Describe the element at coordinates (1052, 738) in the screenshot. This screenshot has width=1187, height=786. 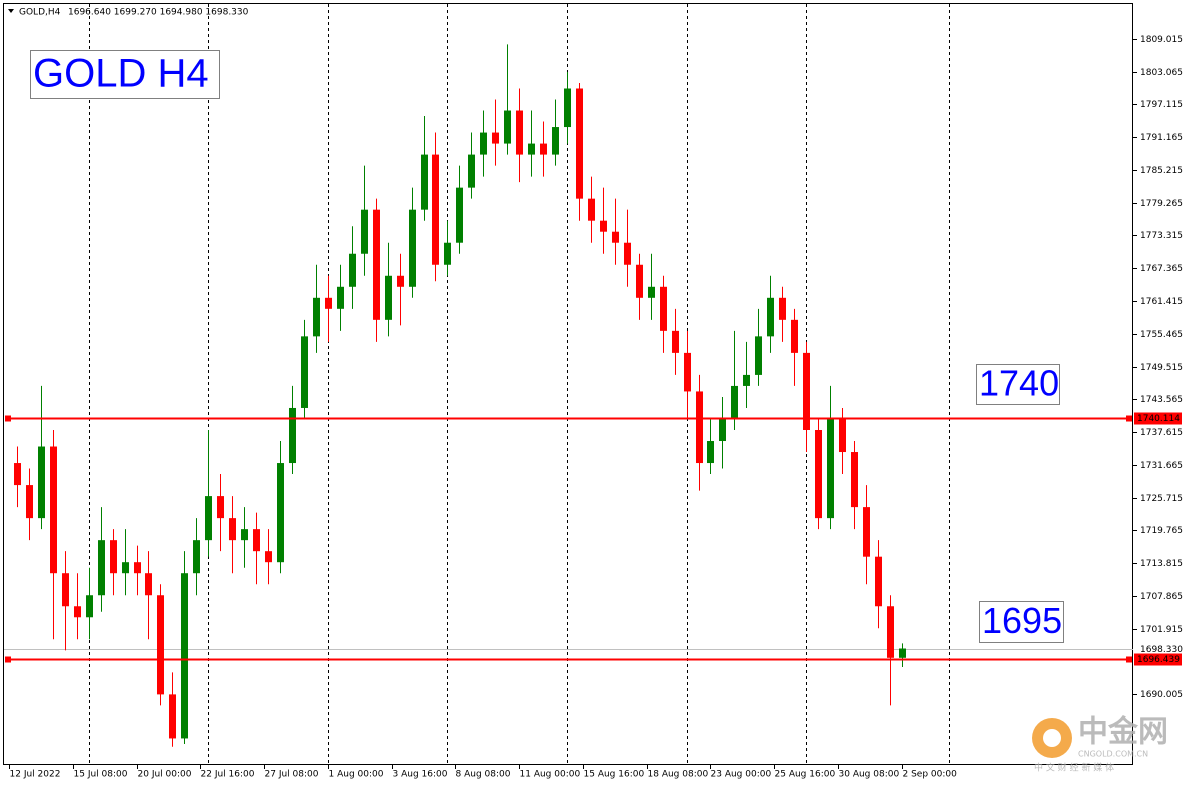
I see `logo-inner` at that location.